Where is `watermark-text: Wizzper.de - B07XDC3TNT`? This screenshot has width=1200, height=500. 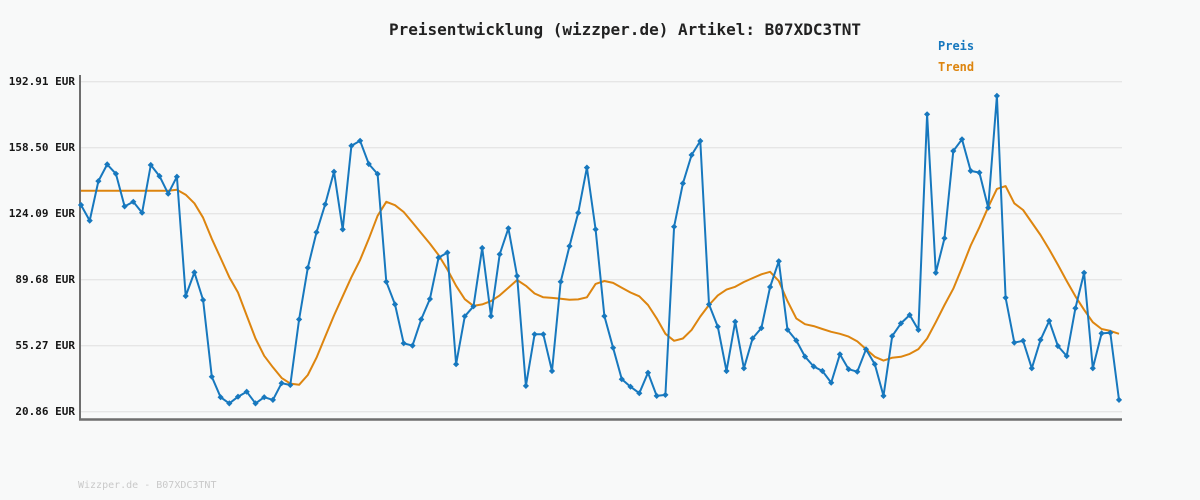
watermark-text: Wizzper.de - B07XDC3TNT is located at coordinates (147, 485).